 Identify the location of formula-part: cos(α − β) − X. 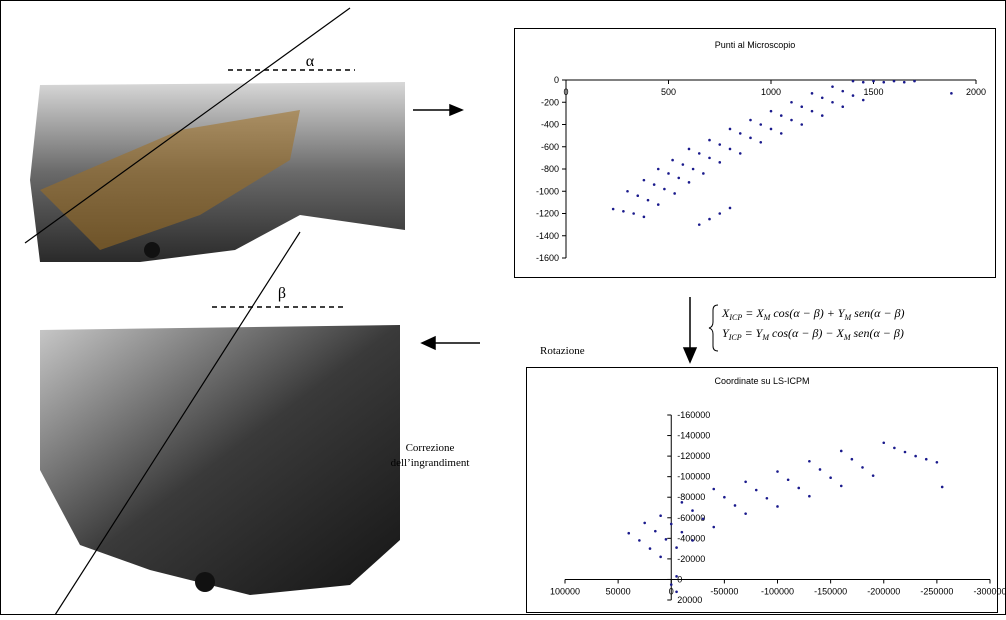
(806, 333).